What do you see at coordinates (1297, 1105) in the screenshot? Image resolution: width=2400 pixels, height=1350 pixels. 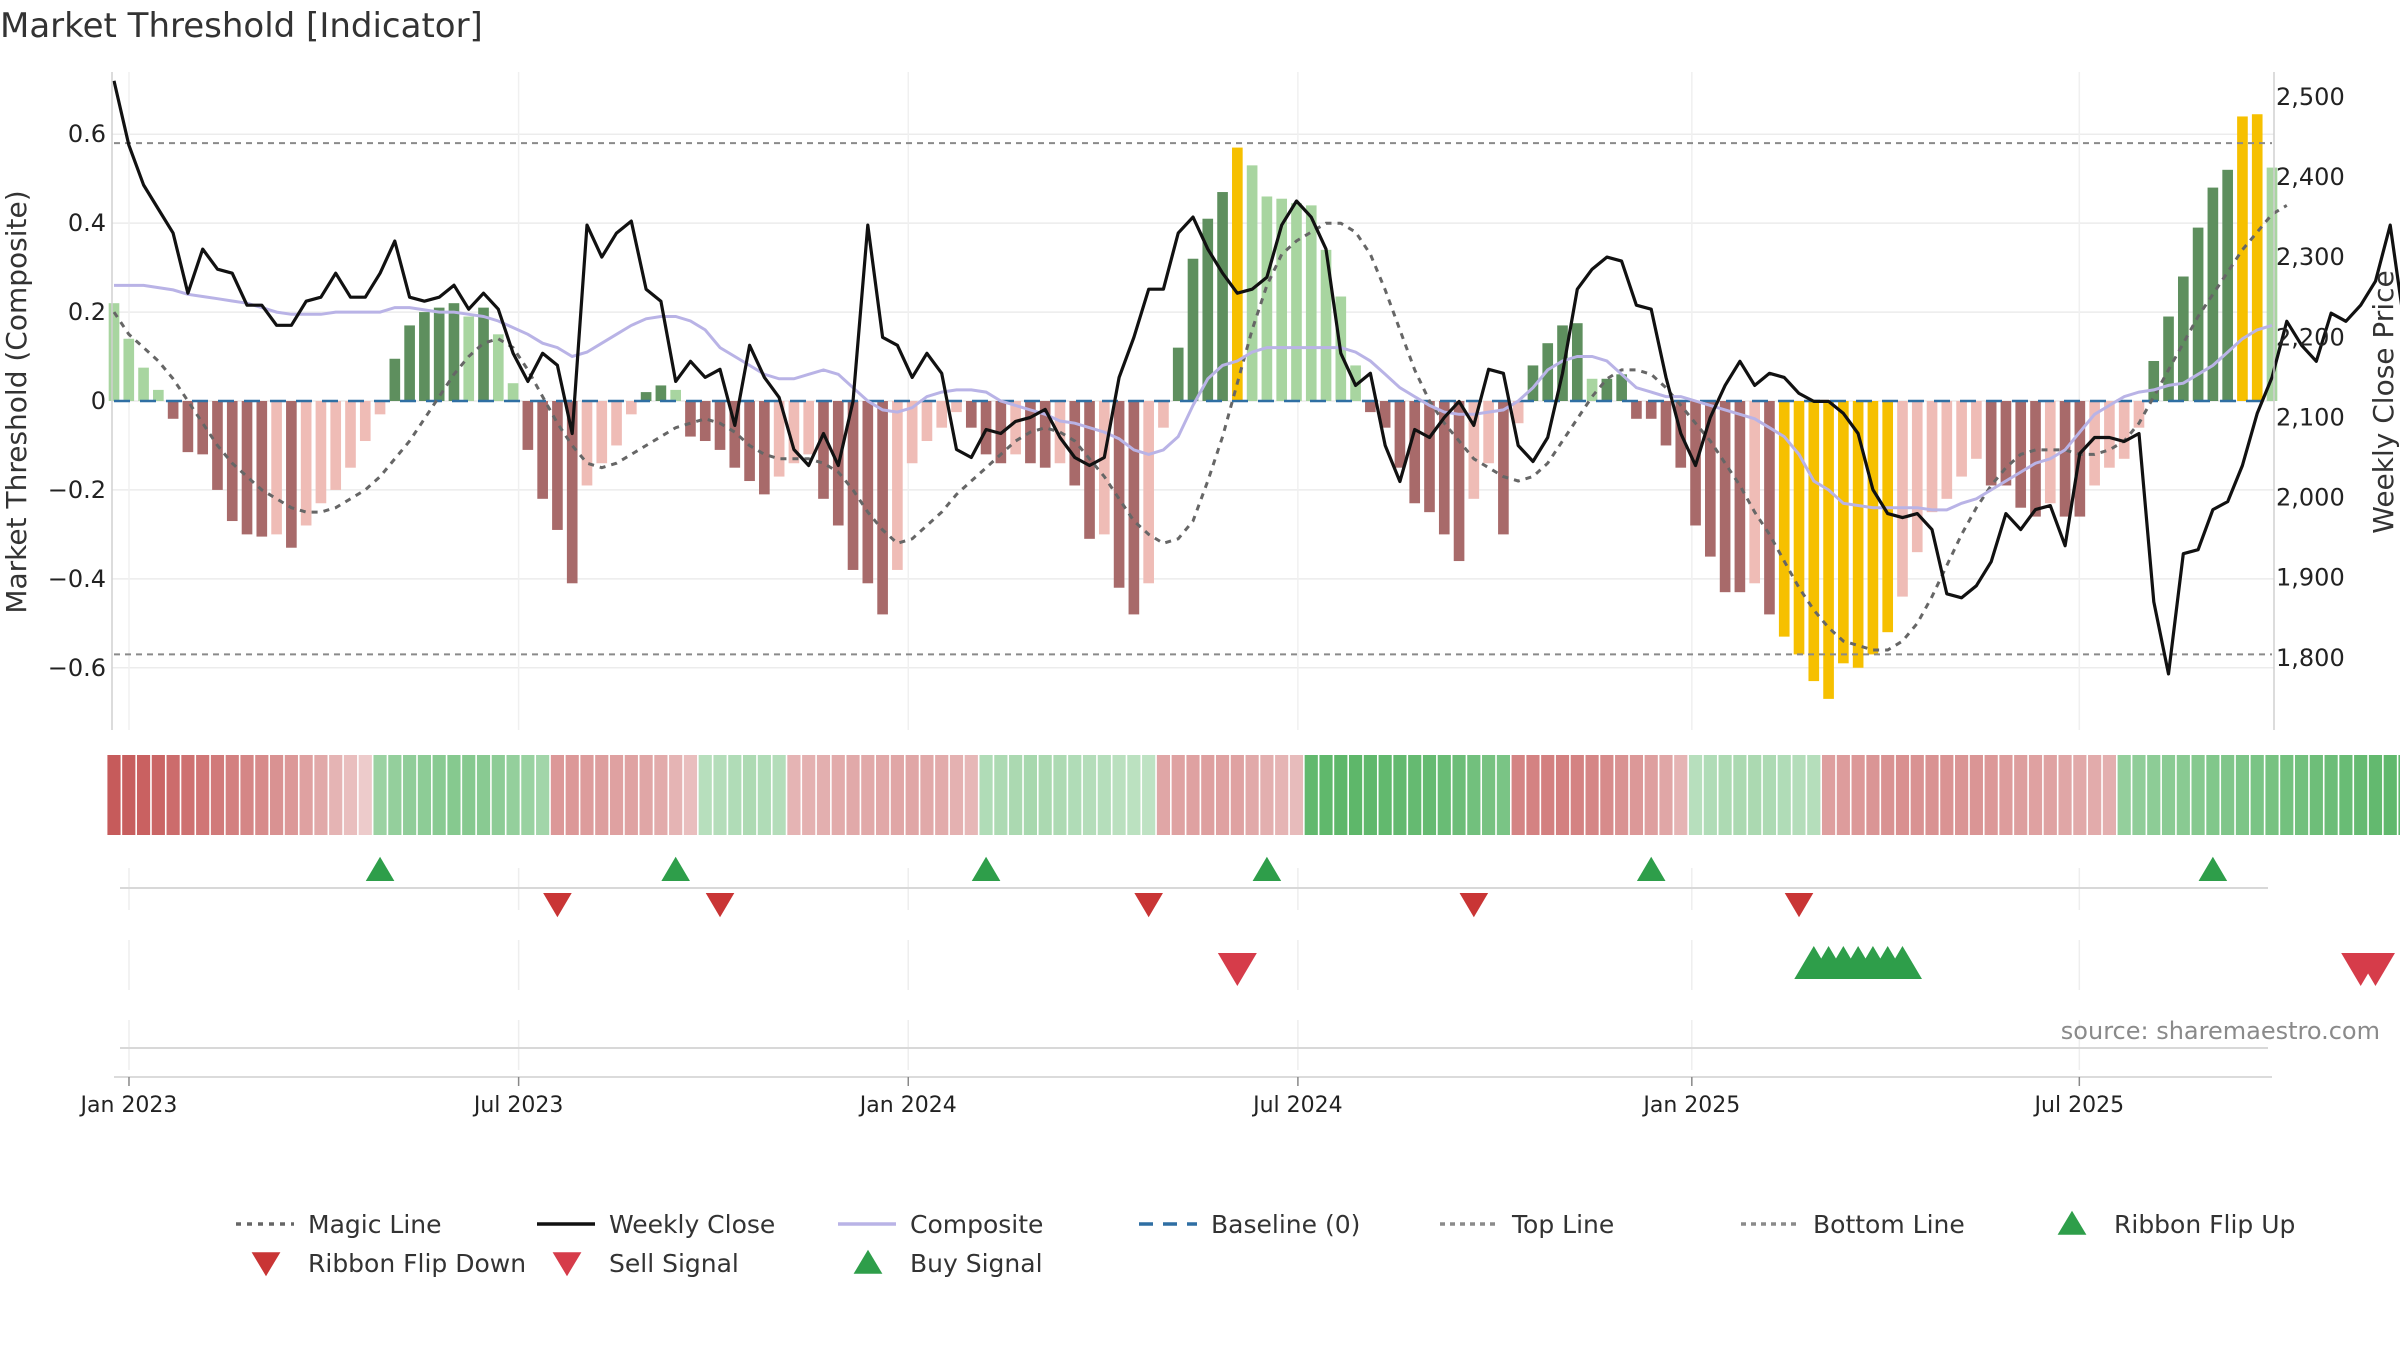 I see `x-tick-label: Jul 2024` at bounding box center [1297, 1105].